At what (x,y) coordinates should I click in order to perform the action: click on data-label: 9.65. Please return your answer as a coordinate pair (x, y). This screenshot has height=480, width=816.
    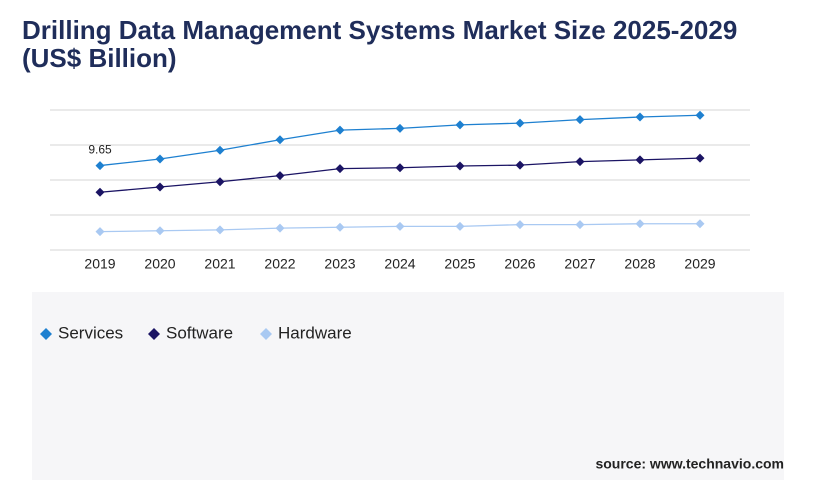
    Looking at the image, I should click on (100, 150).